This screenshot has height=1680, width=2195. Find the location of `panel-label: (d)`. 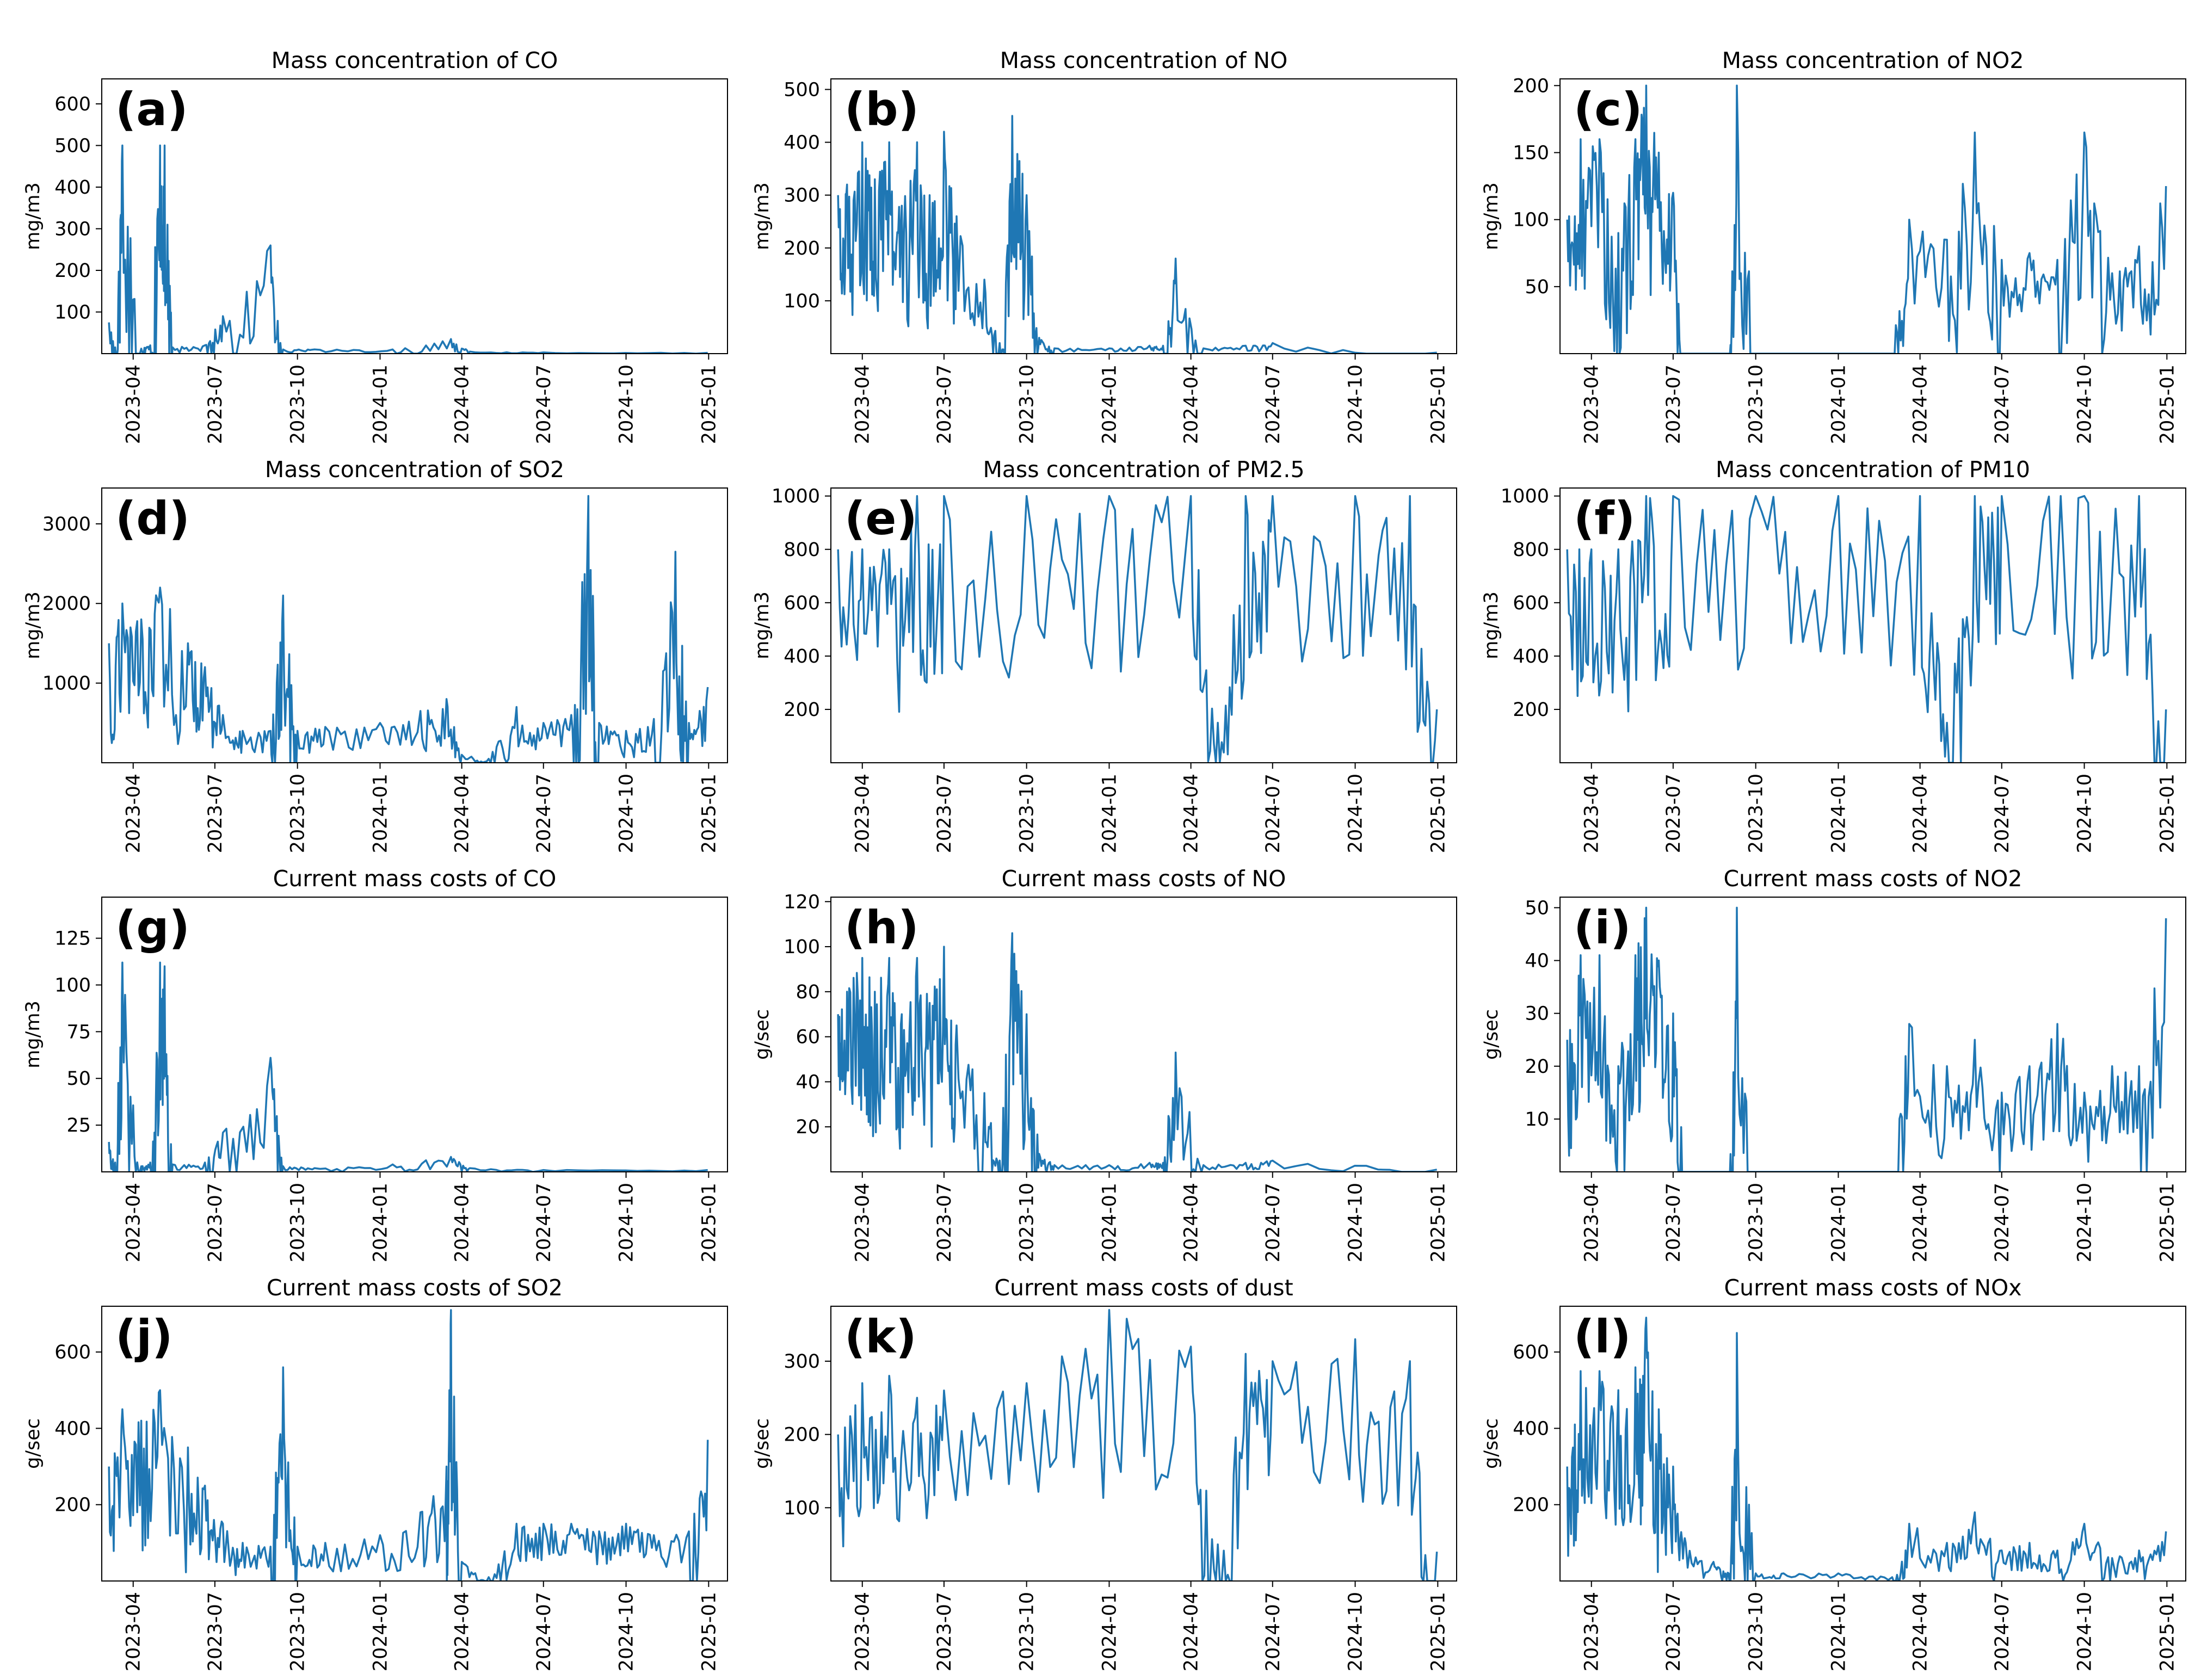

panel-label: (d) is located at coordinates (152, 518).